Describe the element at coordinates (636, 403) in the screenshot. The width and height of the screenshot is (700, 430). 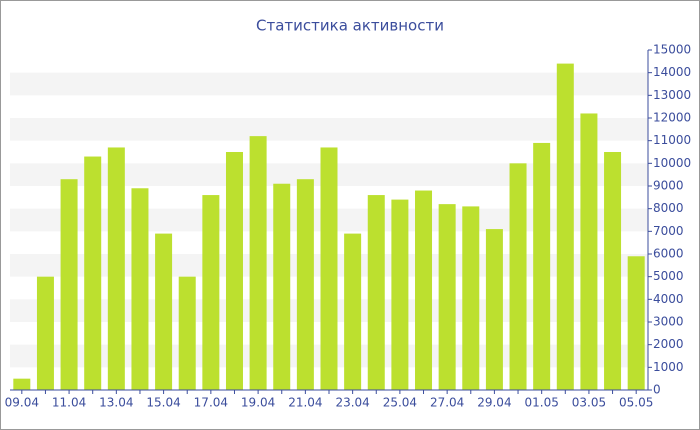
I see `x-tick-label: 05.05` at that location.